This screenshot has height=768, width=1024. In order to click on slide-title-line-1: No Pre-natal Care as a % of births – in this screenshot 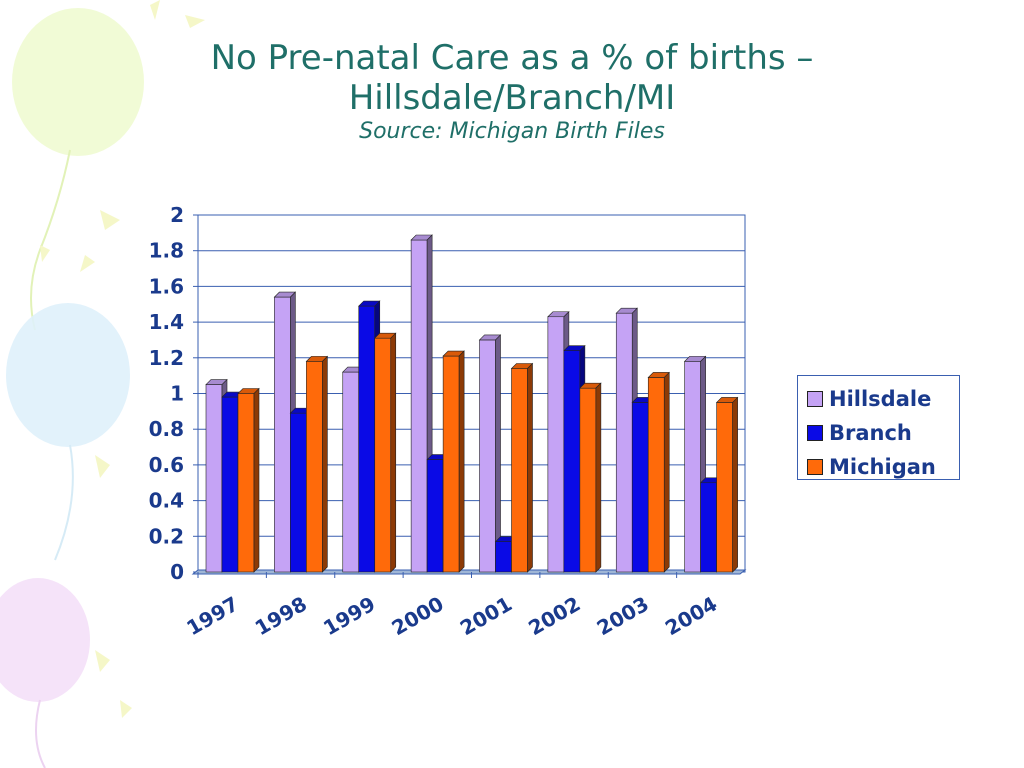, I will do `click(512, 58)`.